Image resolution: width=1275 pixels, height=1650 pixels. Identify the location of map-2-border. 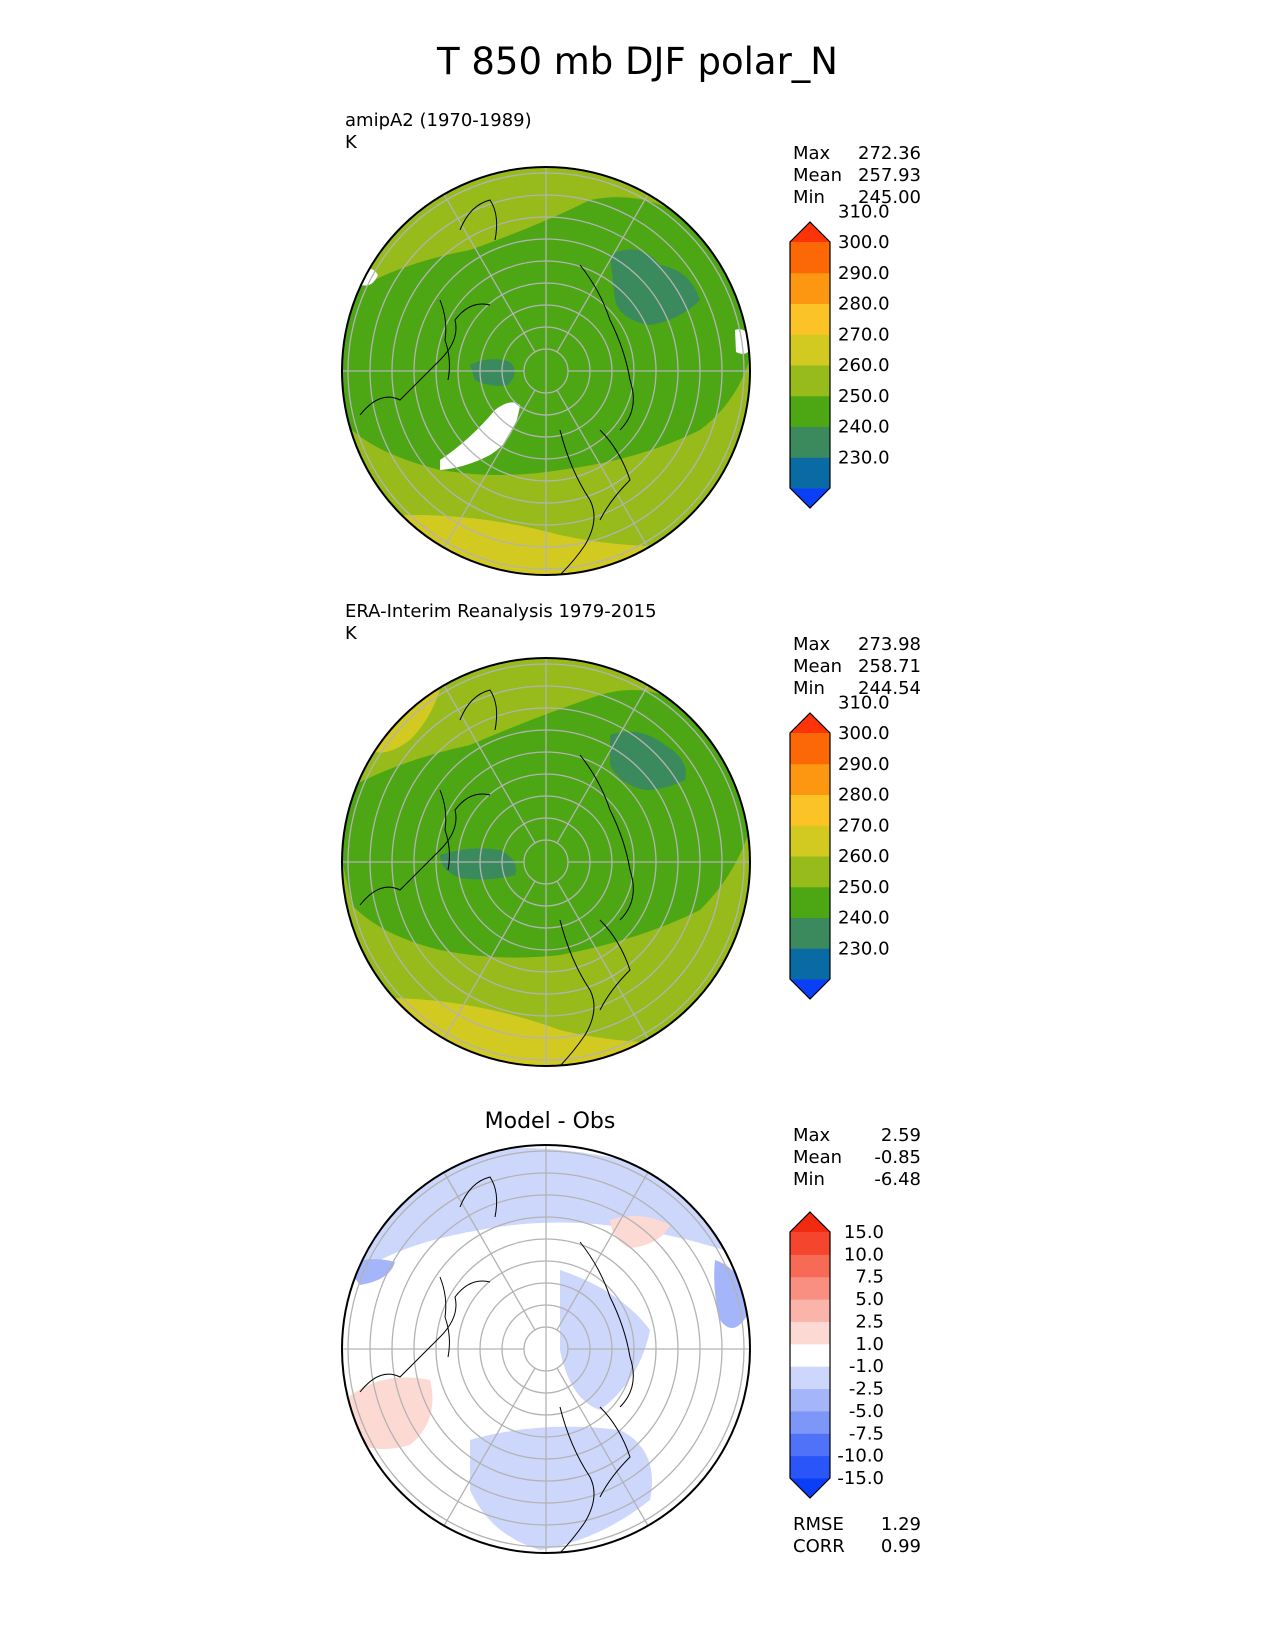
(546, 862).